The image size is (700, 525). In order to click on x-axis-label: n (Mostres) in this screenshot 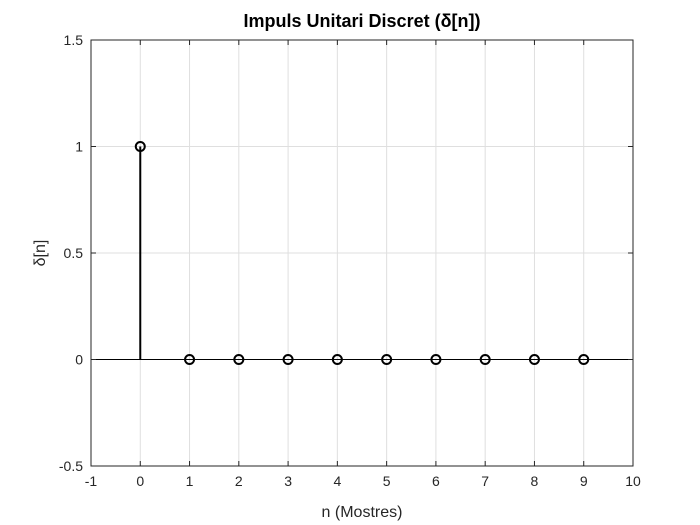, I will do `click(362, 512)`.